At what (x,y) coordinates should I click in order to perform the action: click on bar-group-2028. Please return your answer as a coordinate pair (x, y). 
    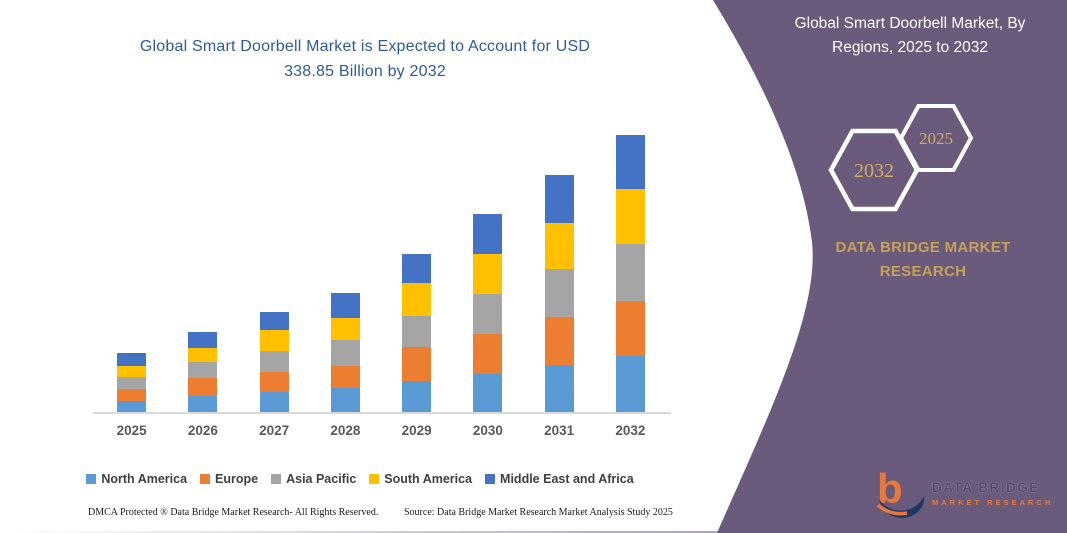
    Looking at the image, I should click on (345, 262).